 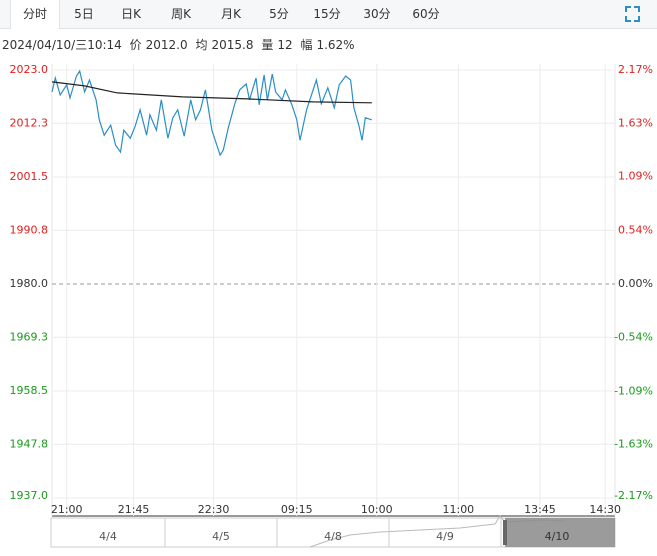 What do you see at coordinates (540, 509) in the screenshot?
I see `x-tick-label: 13:45` at bounding box center [540, 509].